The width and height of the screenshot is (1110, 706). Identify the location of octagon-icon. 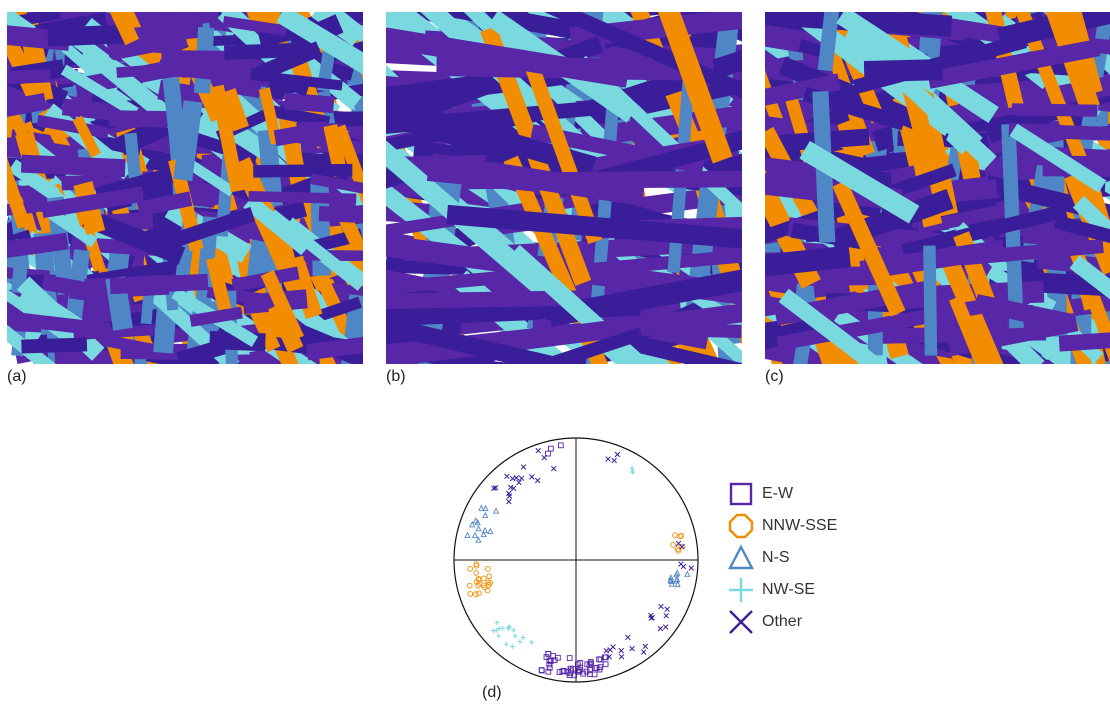
(741, 526).